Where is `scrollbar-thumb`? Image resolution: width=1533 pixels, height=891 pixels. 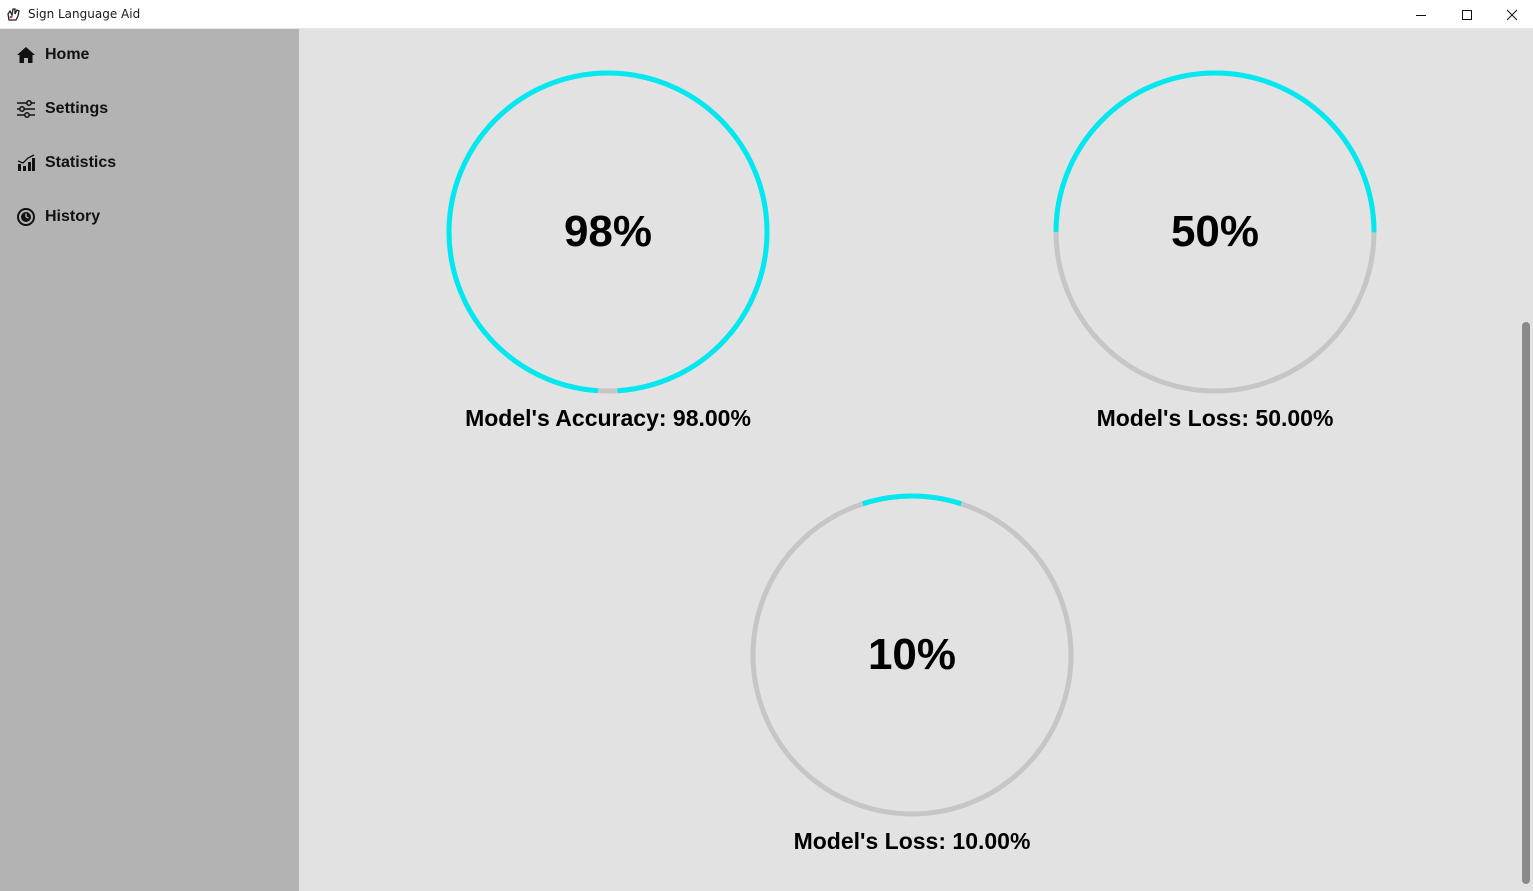
scrollbar-thumb is located at coordinates (1526, 603).